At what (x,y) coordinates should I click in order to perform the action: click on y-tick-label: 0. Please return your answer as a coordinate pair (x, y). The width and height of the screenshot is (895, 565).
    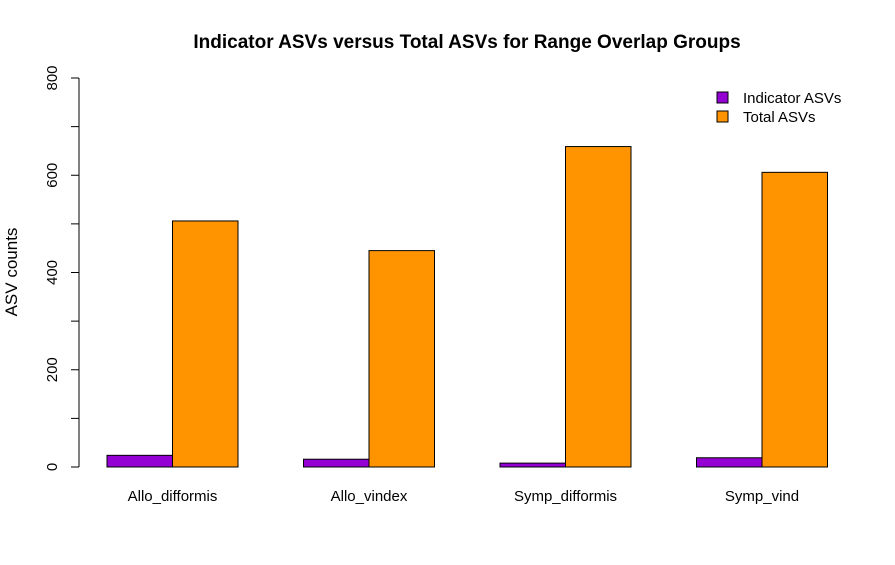
    Looking at the image, I should click on (52, 467).